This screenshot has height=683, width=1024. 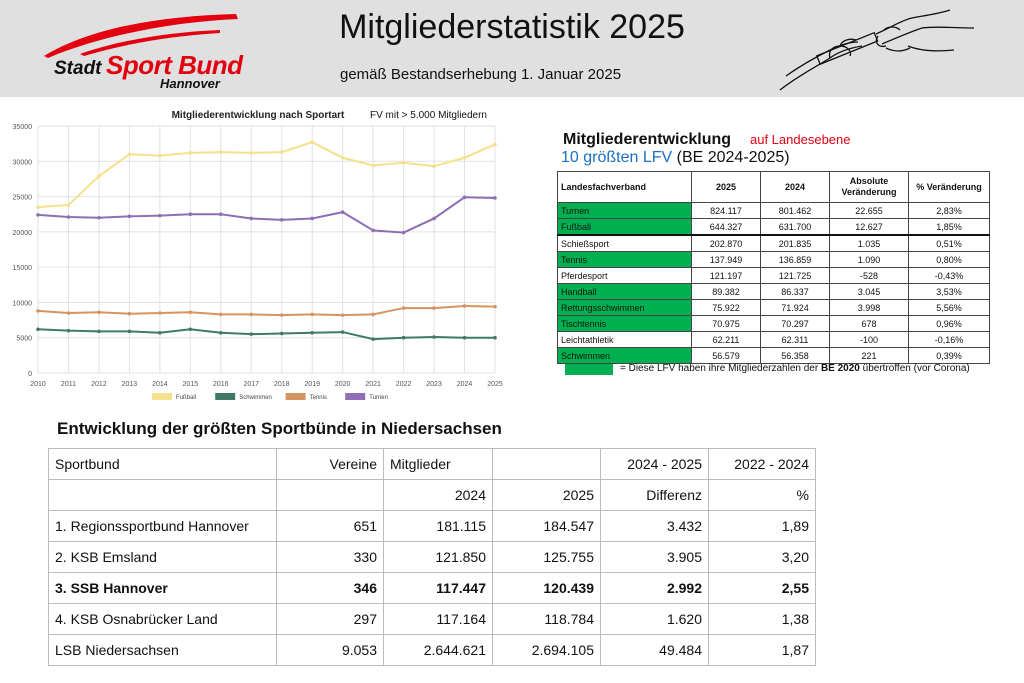 I want to click on sb-cell-name: 3. SSB Hannover, so click(x=162, y=588).